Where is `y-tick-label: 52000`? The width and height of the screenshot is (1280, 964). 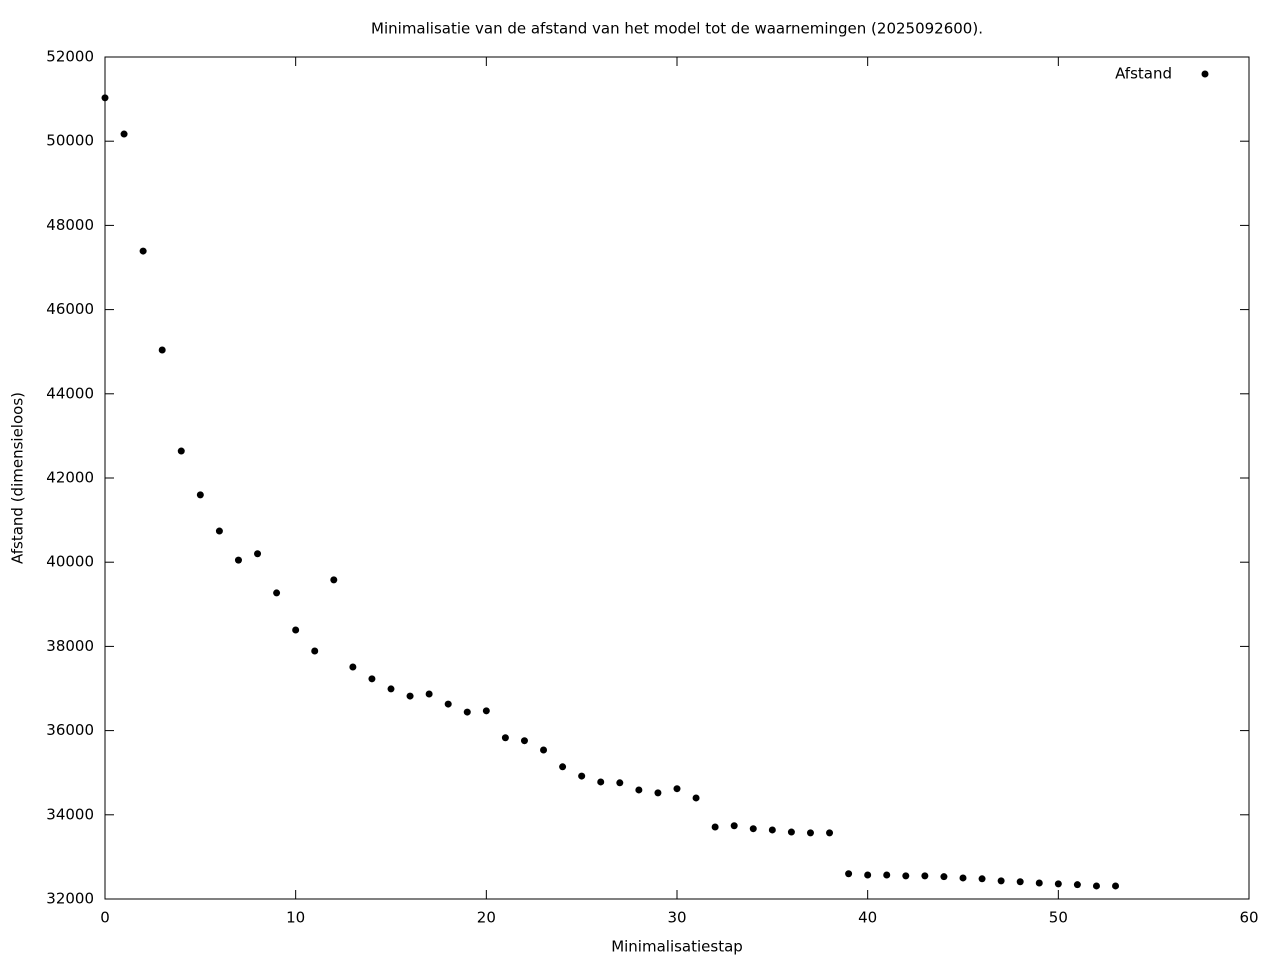 y-tick-label: 52000 is located at coordinates (70, 57).